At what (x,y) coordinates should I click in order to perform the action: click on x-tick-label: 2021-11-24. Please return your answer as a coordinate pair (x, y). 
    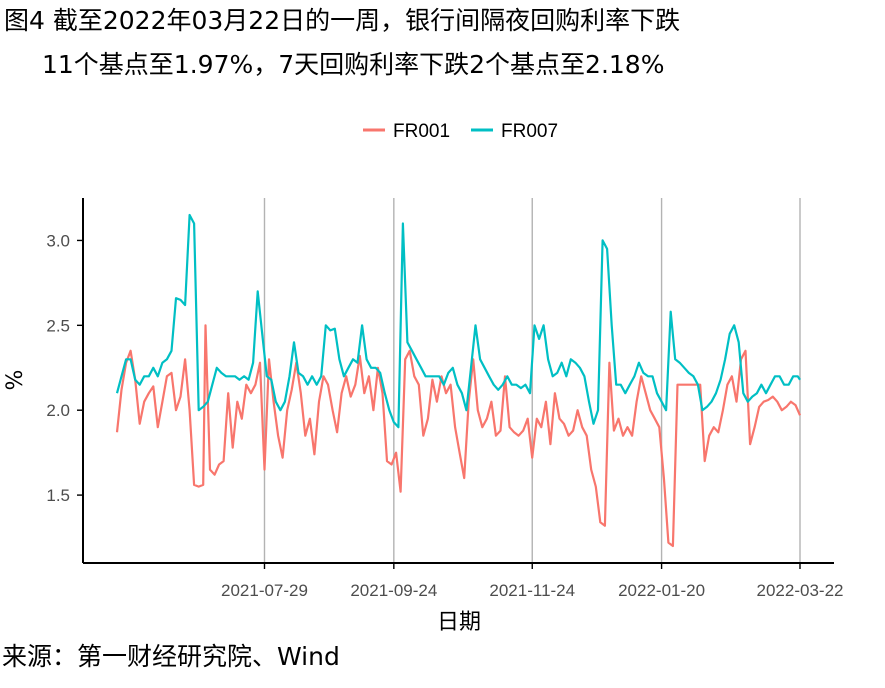
    Looking at the image, I should click on (532, 590).